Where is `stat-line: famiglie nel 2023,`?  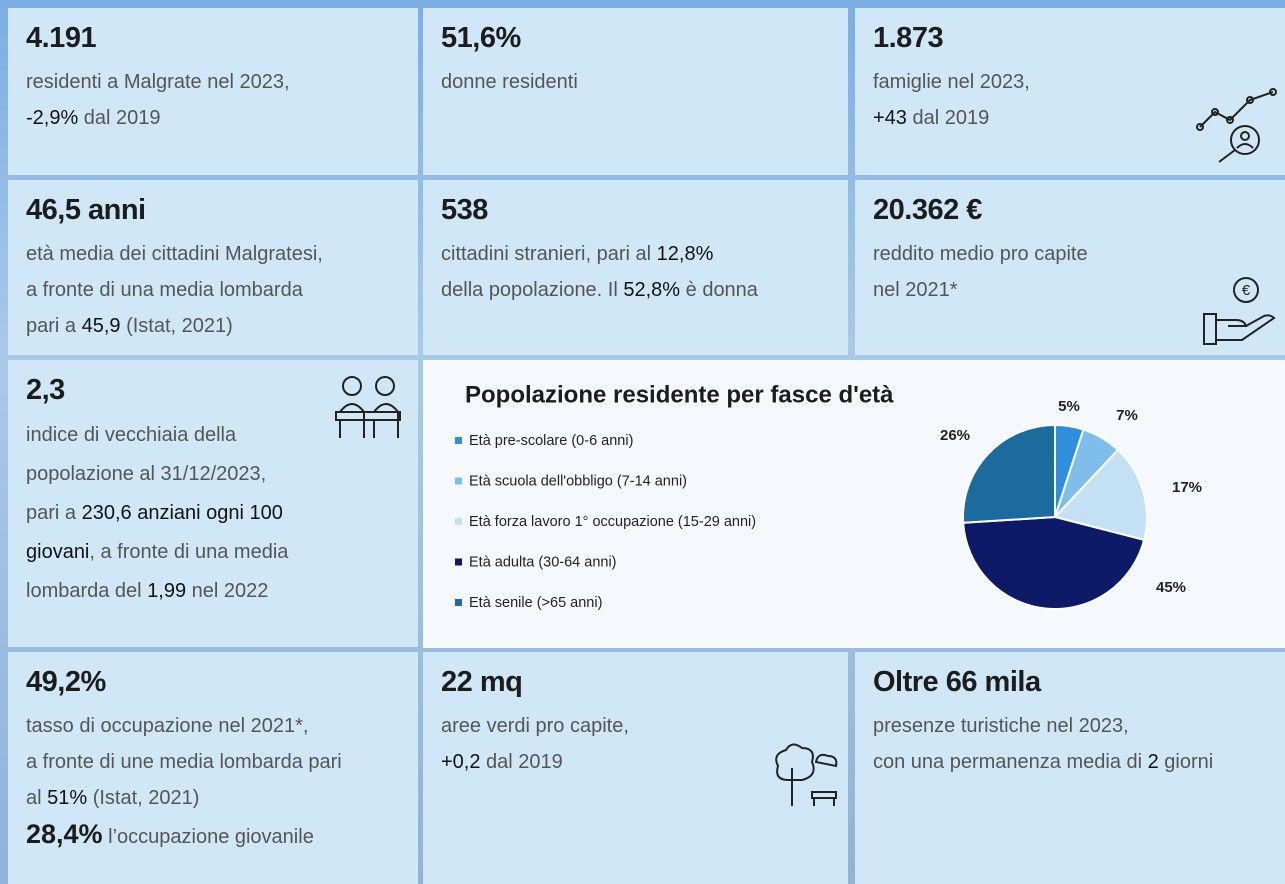
stat-line: famiglie nel 2023, is located at coordinates (1079, 82).